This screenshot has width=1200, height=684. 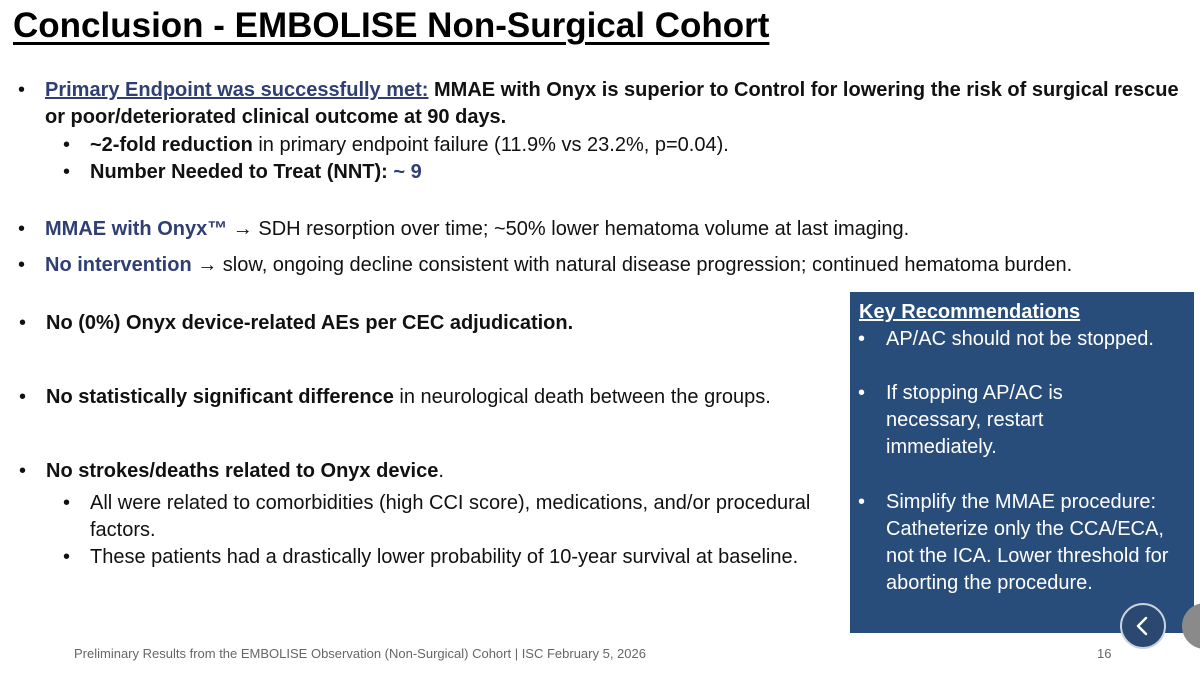 I want to click on nnt-label: Number Needed to Treat (NNT):, so click(x=239, y=172).